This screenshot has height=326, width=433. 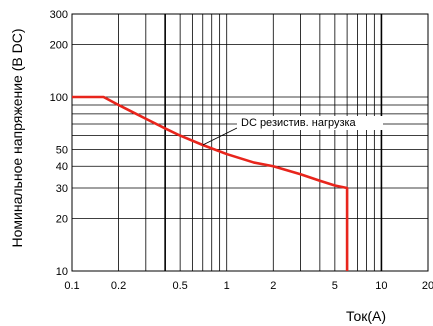 What do you see at coordinates (427, 286) in the screenshot?
I see `x-tick-label: 20` at bounding box center [427, 286].